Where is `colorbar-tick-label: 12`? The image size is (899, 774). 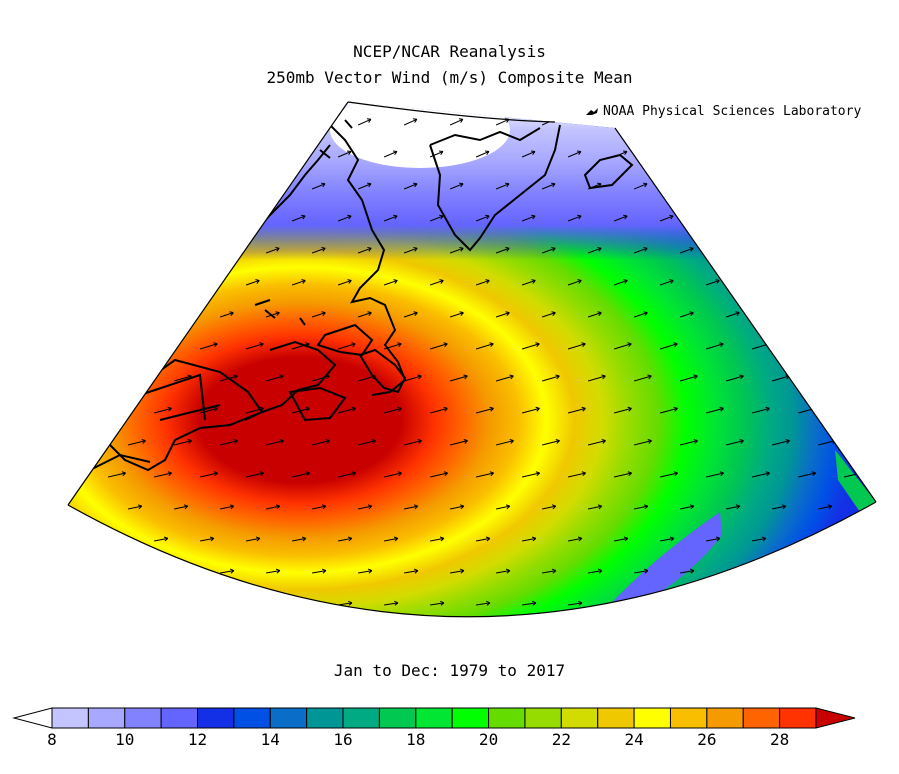 colorbar-tick-label: 12 is located at coordinates (197, 739).